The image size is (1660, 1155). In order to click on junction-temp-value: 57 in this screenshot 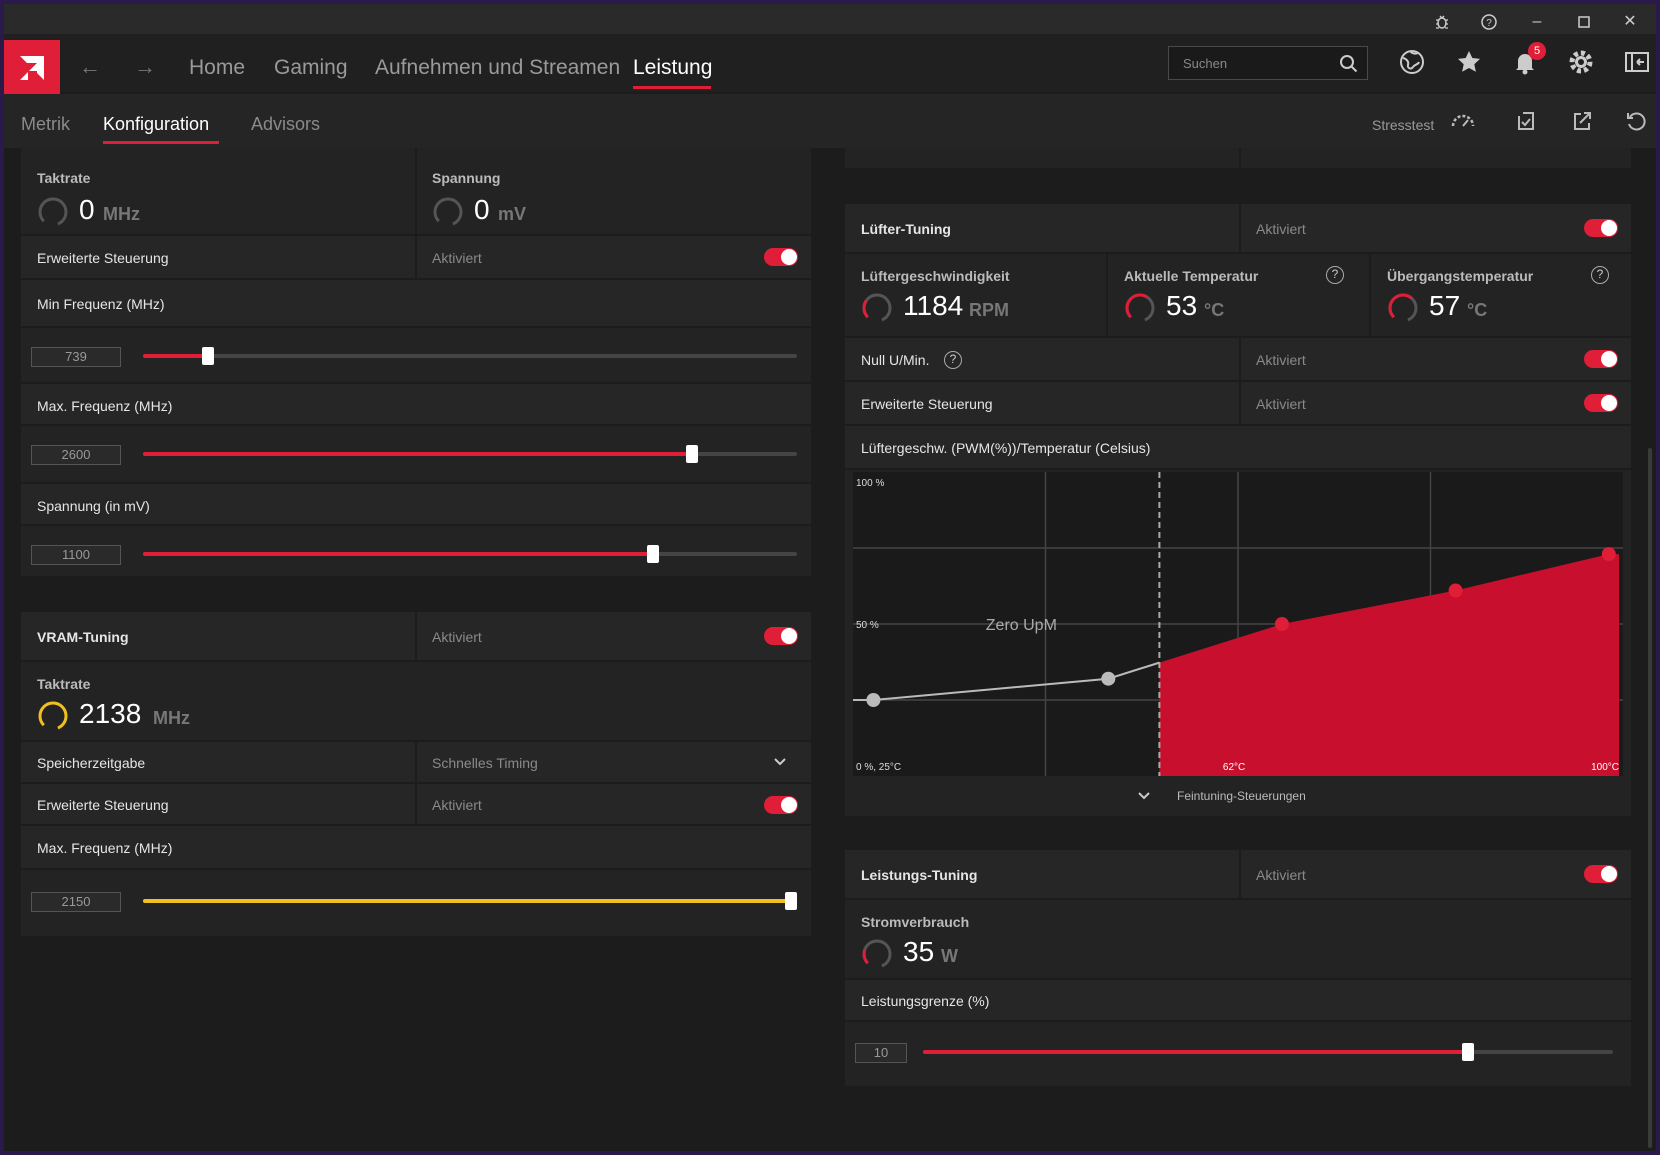, I will do `click(1445, 305)`.